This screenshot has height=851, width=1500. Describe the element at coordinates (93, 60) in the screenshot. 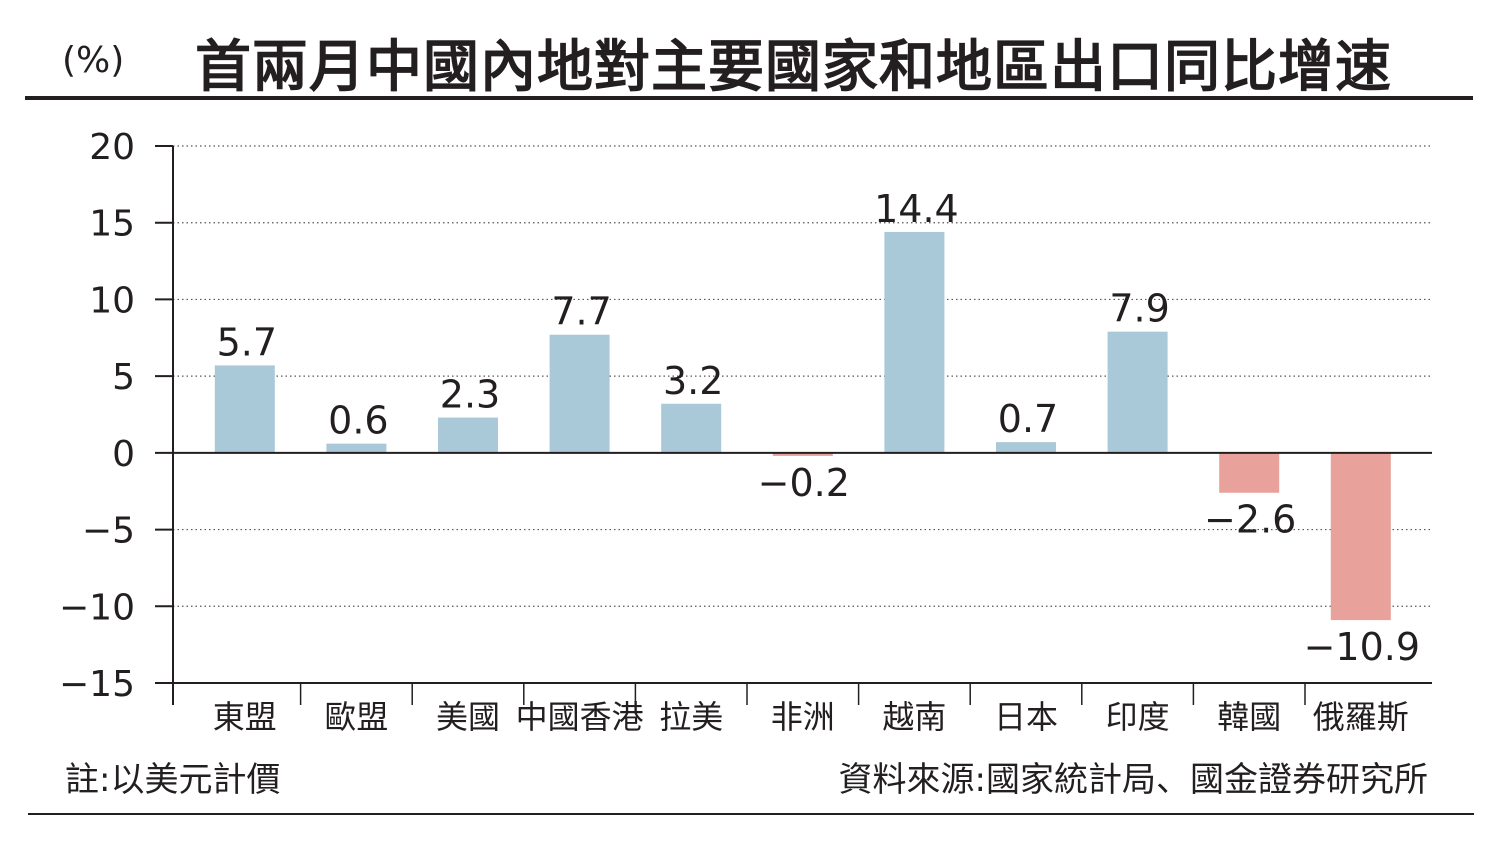

I see `y-axis-unit: (%)` at that location.